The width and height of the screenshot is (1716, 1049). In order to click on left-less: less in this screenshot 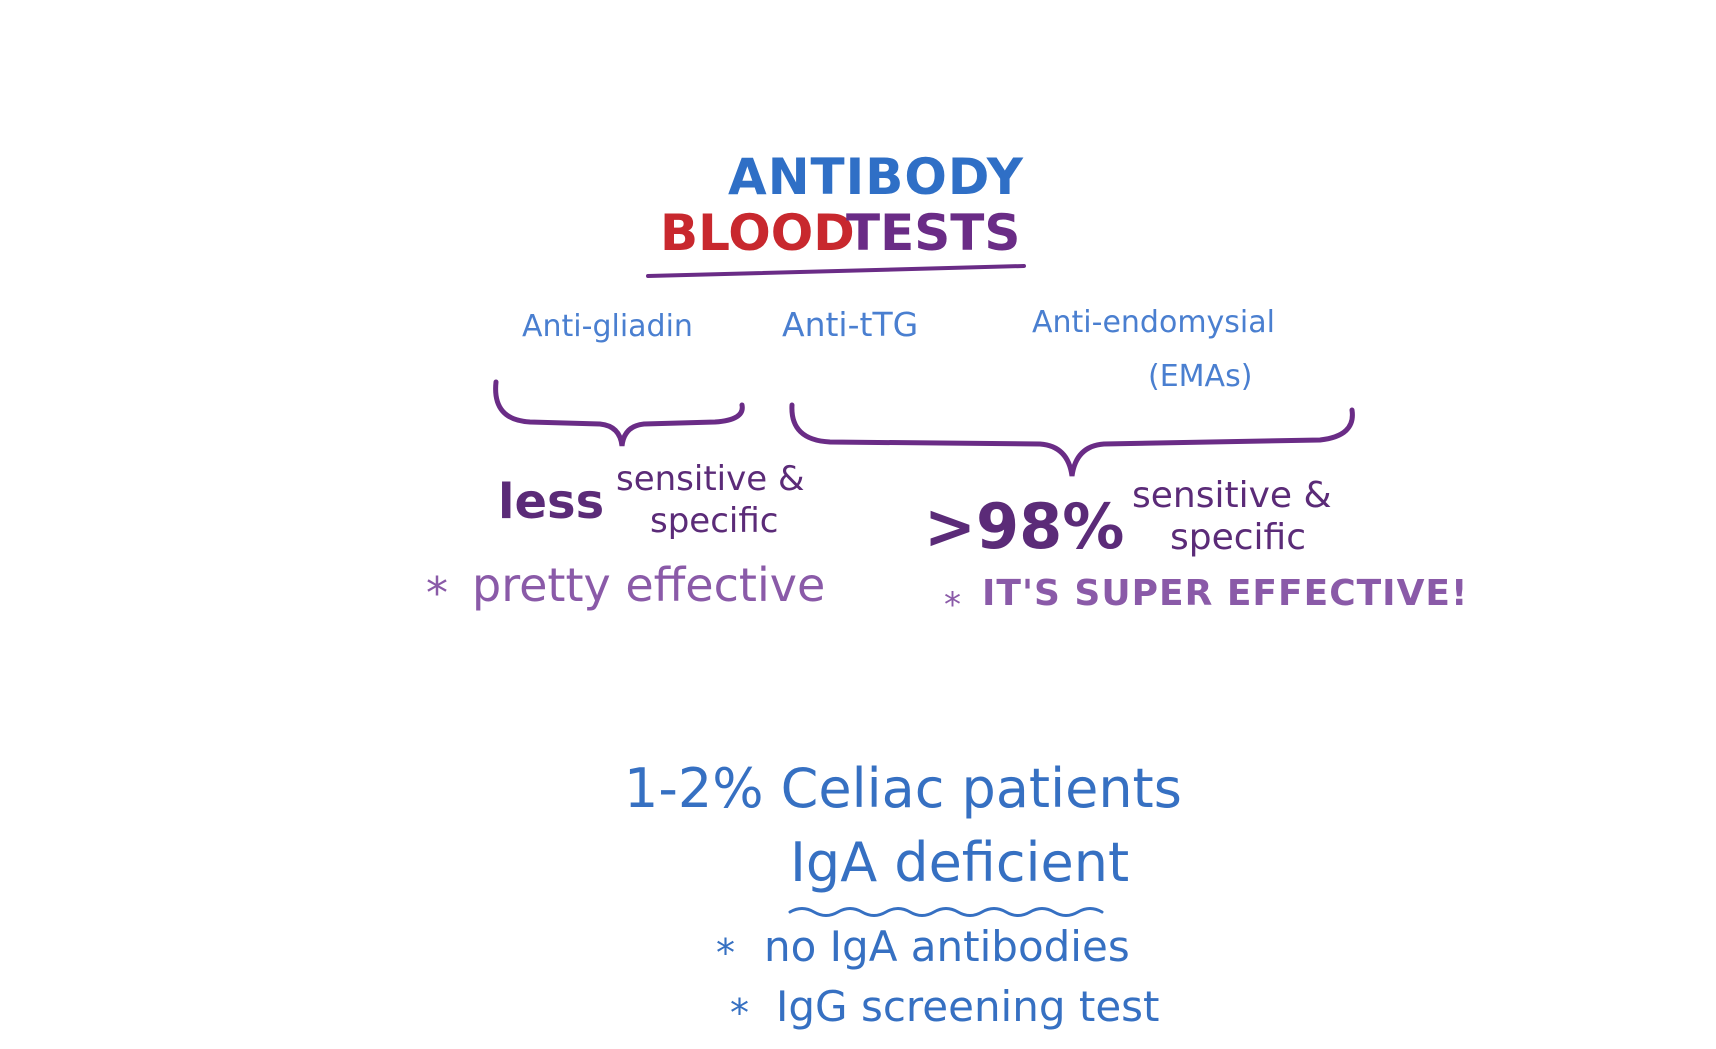, I will do `click(551, 502)`.